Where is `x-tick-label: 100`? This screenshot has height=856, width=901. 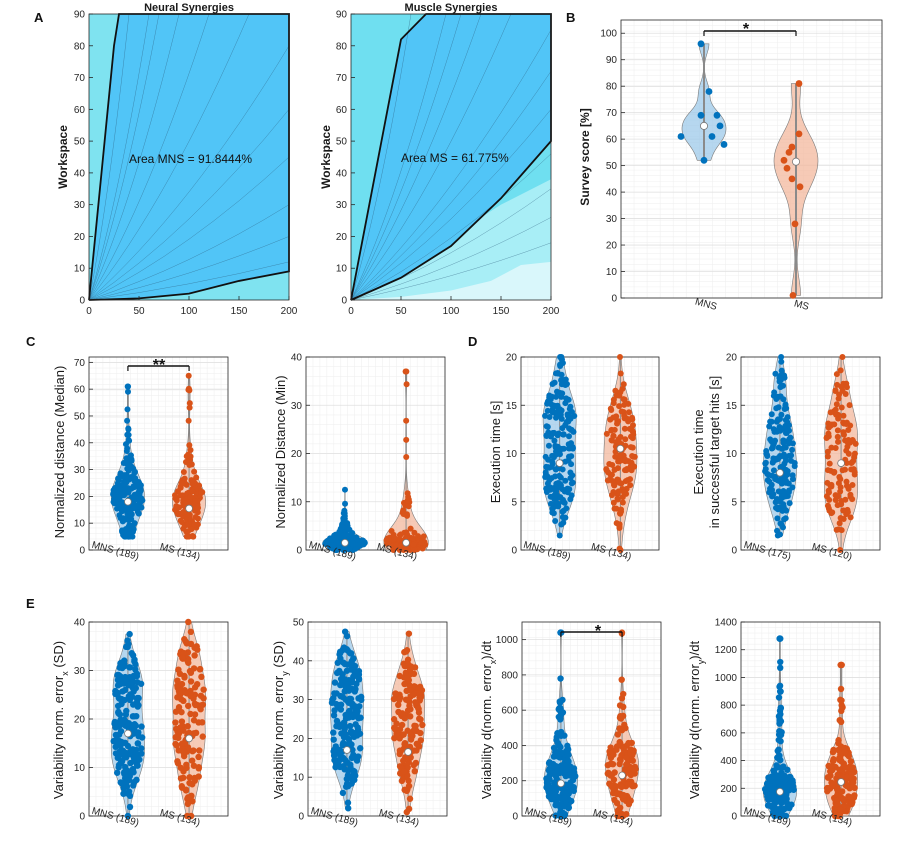
x-tick-label: 100 is located at coordinates (189, 311).